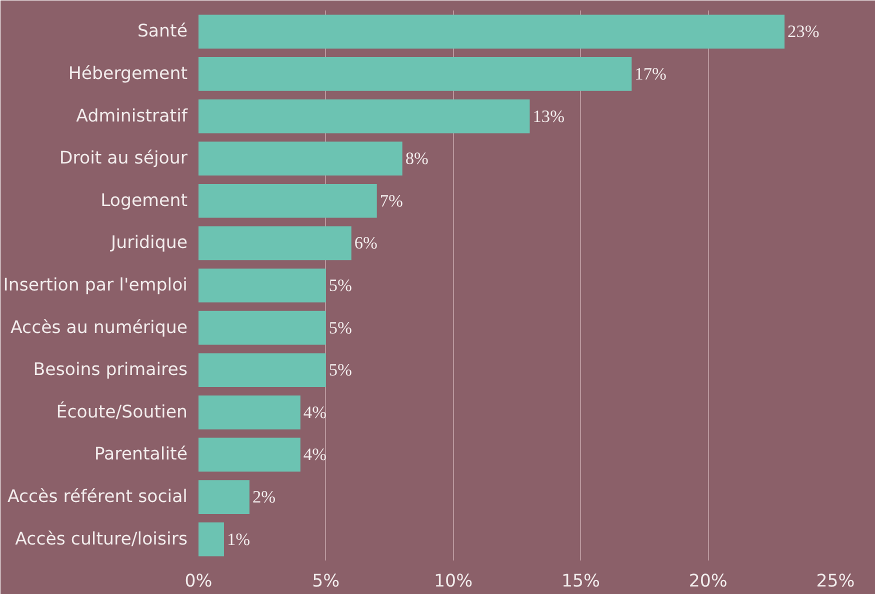  I want to click on data-label: 1%, so click(238, 539).